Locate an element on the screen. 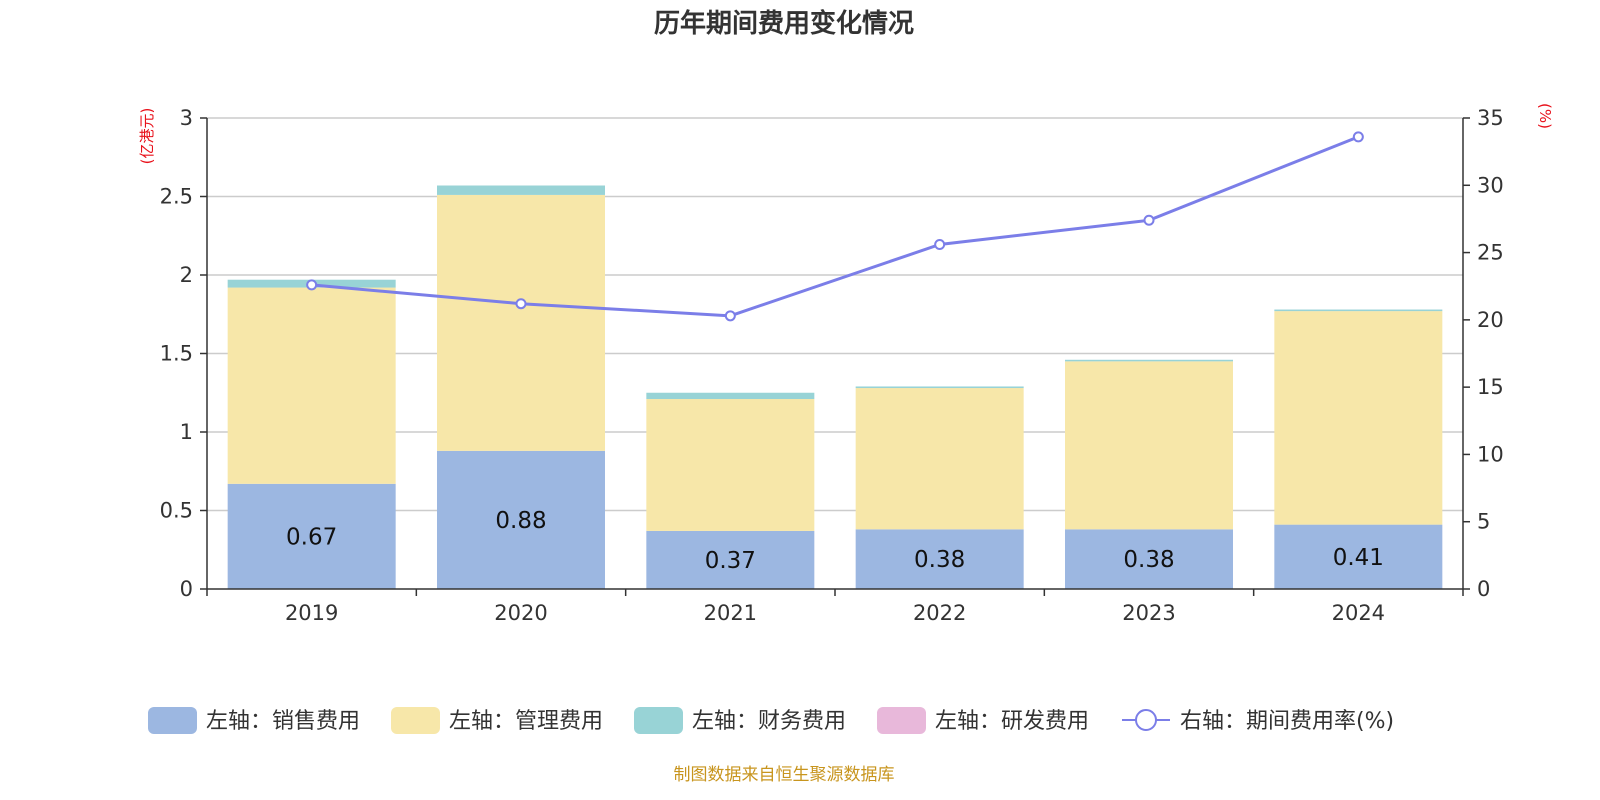  right-axis-tick-label: 35 is located at coordinates (1490, 118).